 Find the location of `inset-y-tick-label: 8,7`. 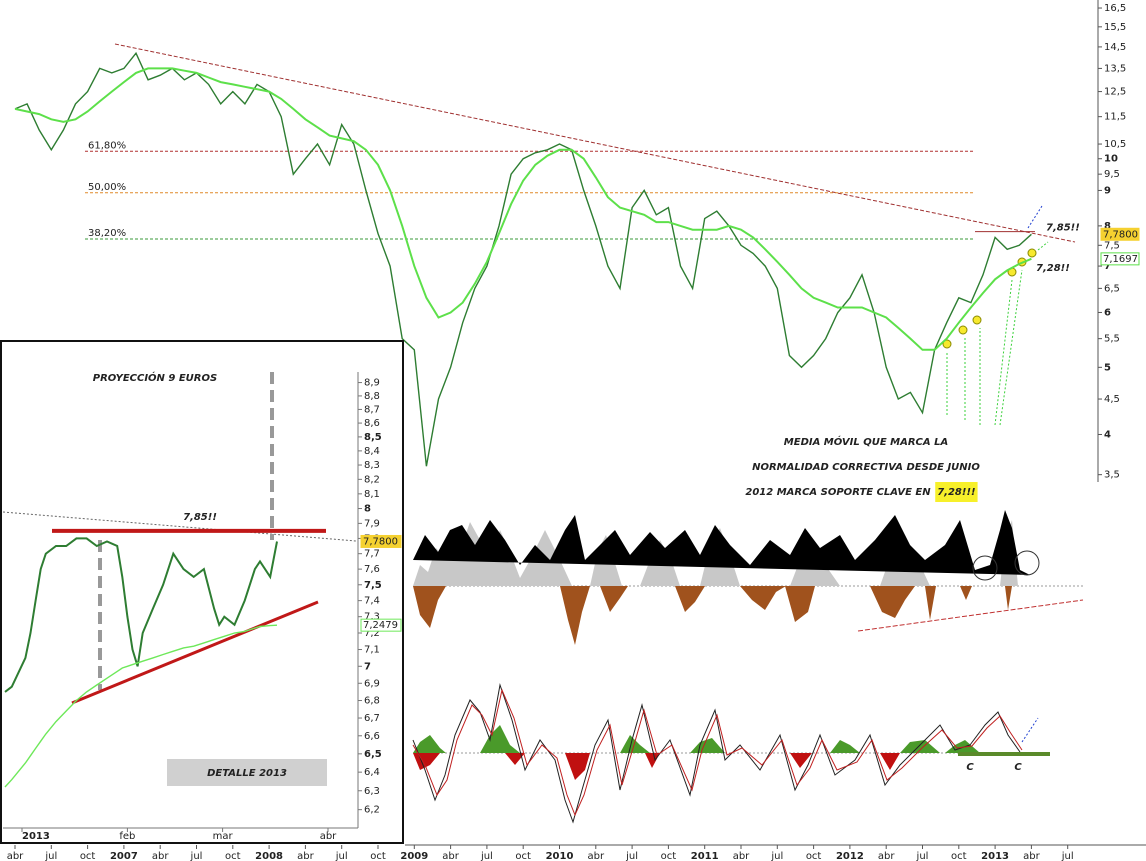

inset-y-tick-label: 8,7 is located at coordinates (372, 409).